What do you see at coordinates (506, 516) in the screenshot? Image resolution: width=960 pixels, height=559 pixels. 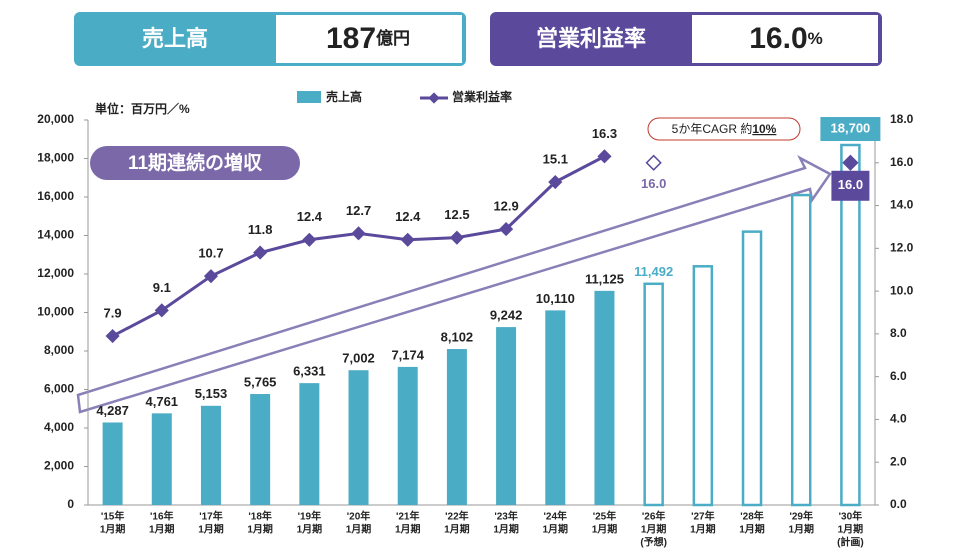 I see `x-tick-label: '23年` at bounding box center [506, 516].